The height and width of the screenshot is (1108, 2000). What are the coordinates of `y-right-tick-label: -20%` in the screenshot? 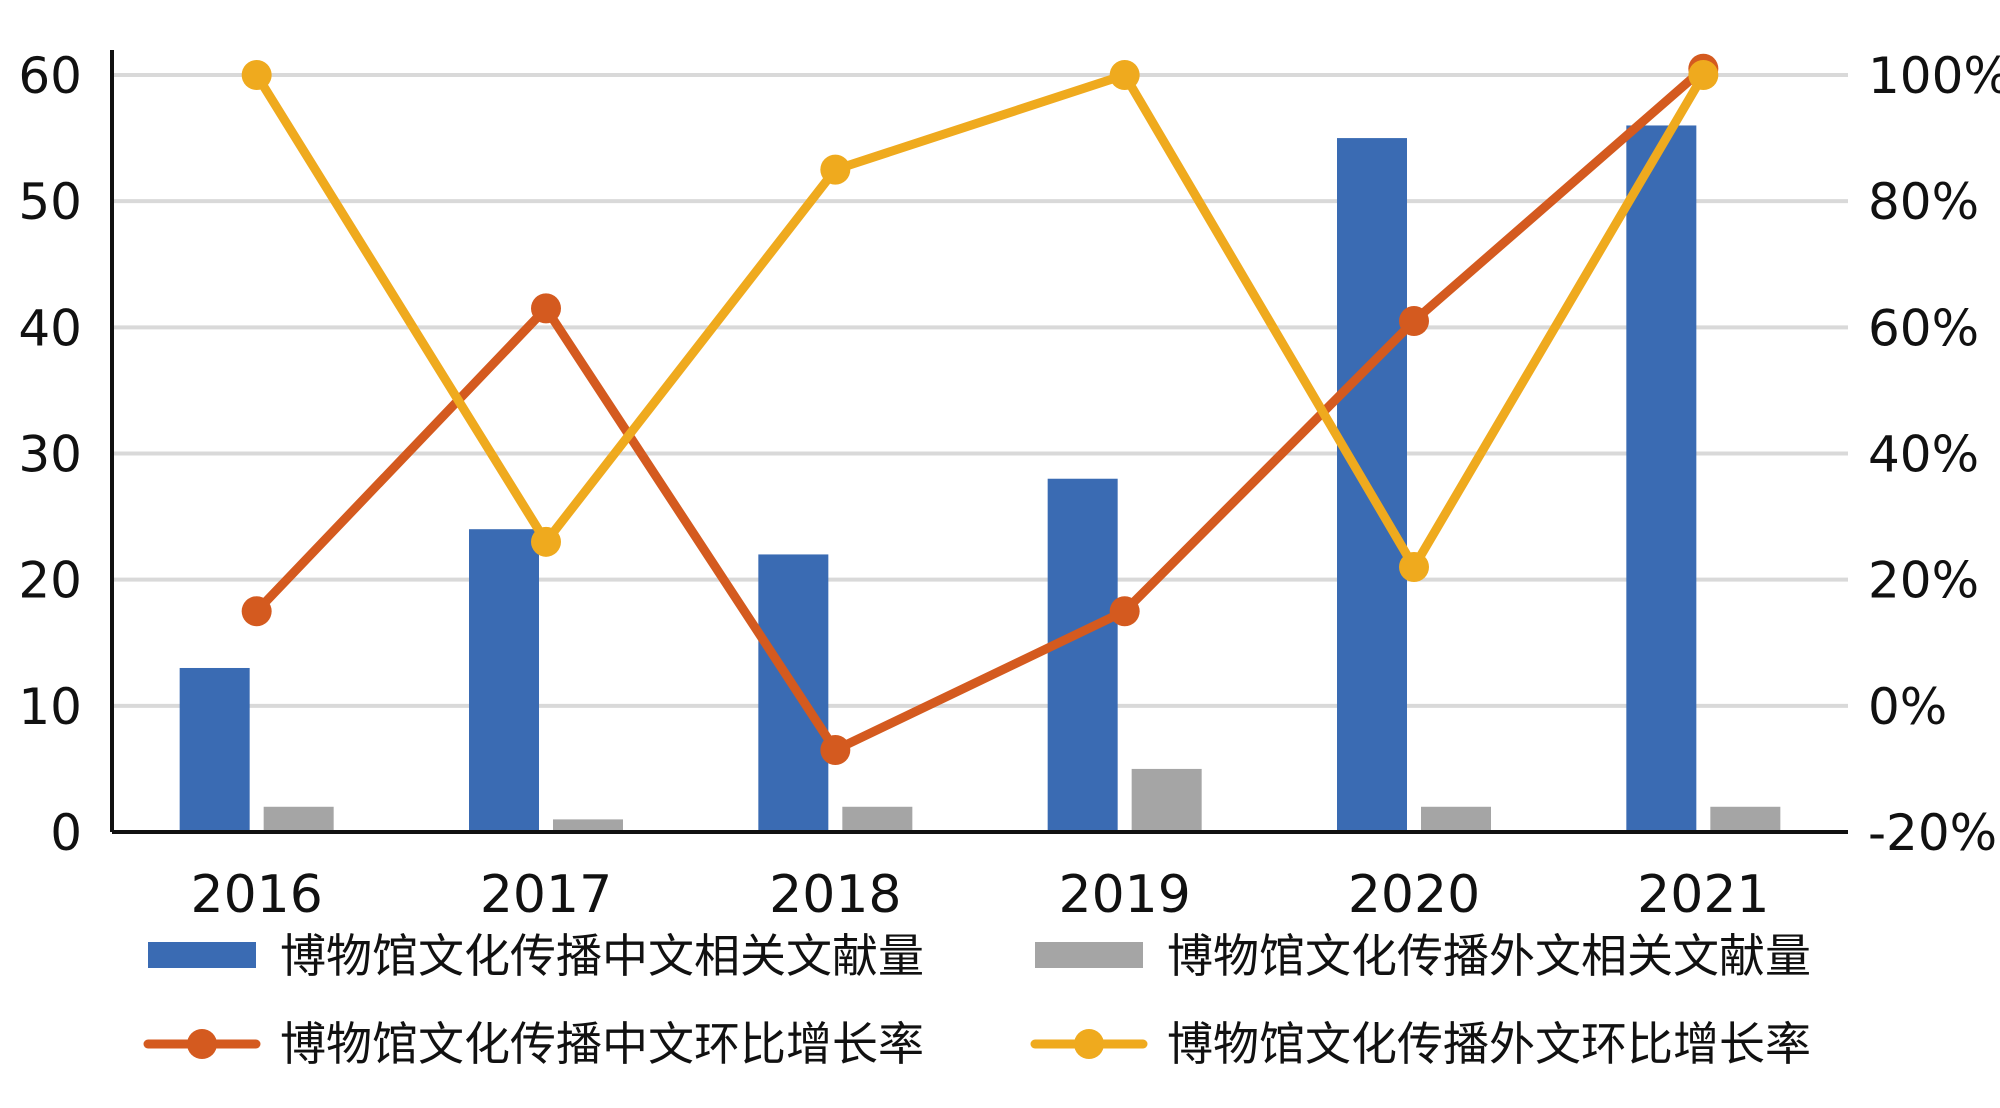 It's located at (1932, 833).